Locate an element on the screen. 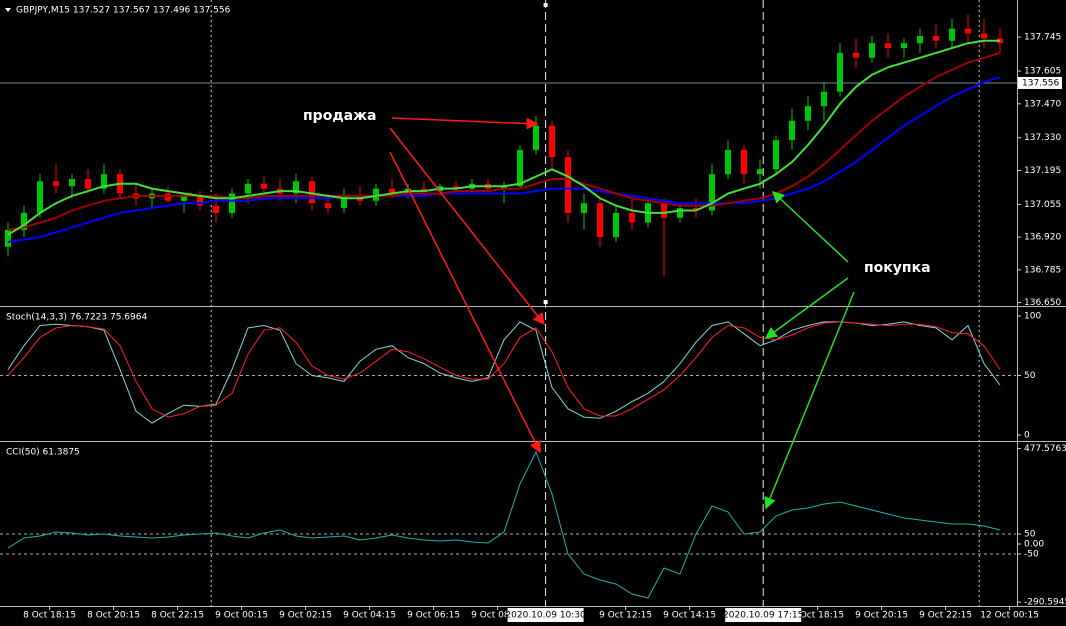 Image resolution: width=1066 pixels, height=626 pixels. y-tick-label: 137.745 is located at coordinates (1042, 38).